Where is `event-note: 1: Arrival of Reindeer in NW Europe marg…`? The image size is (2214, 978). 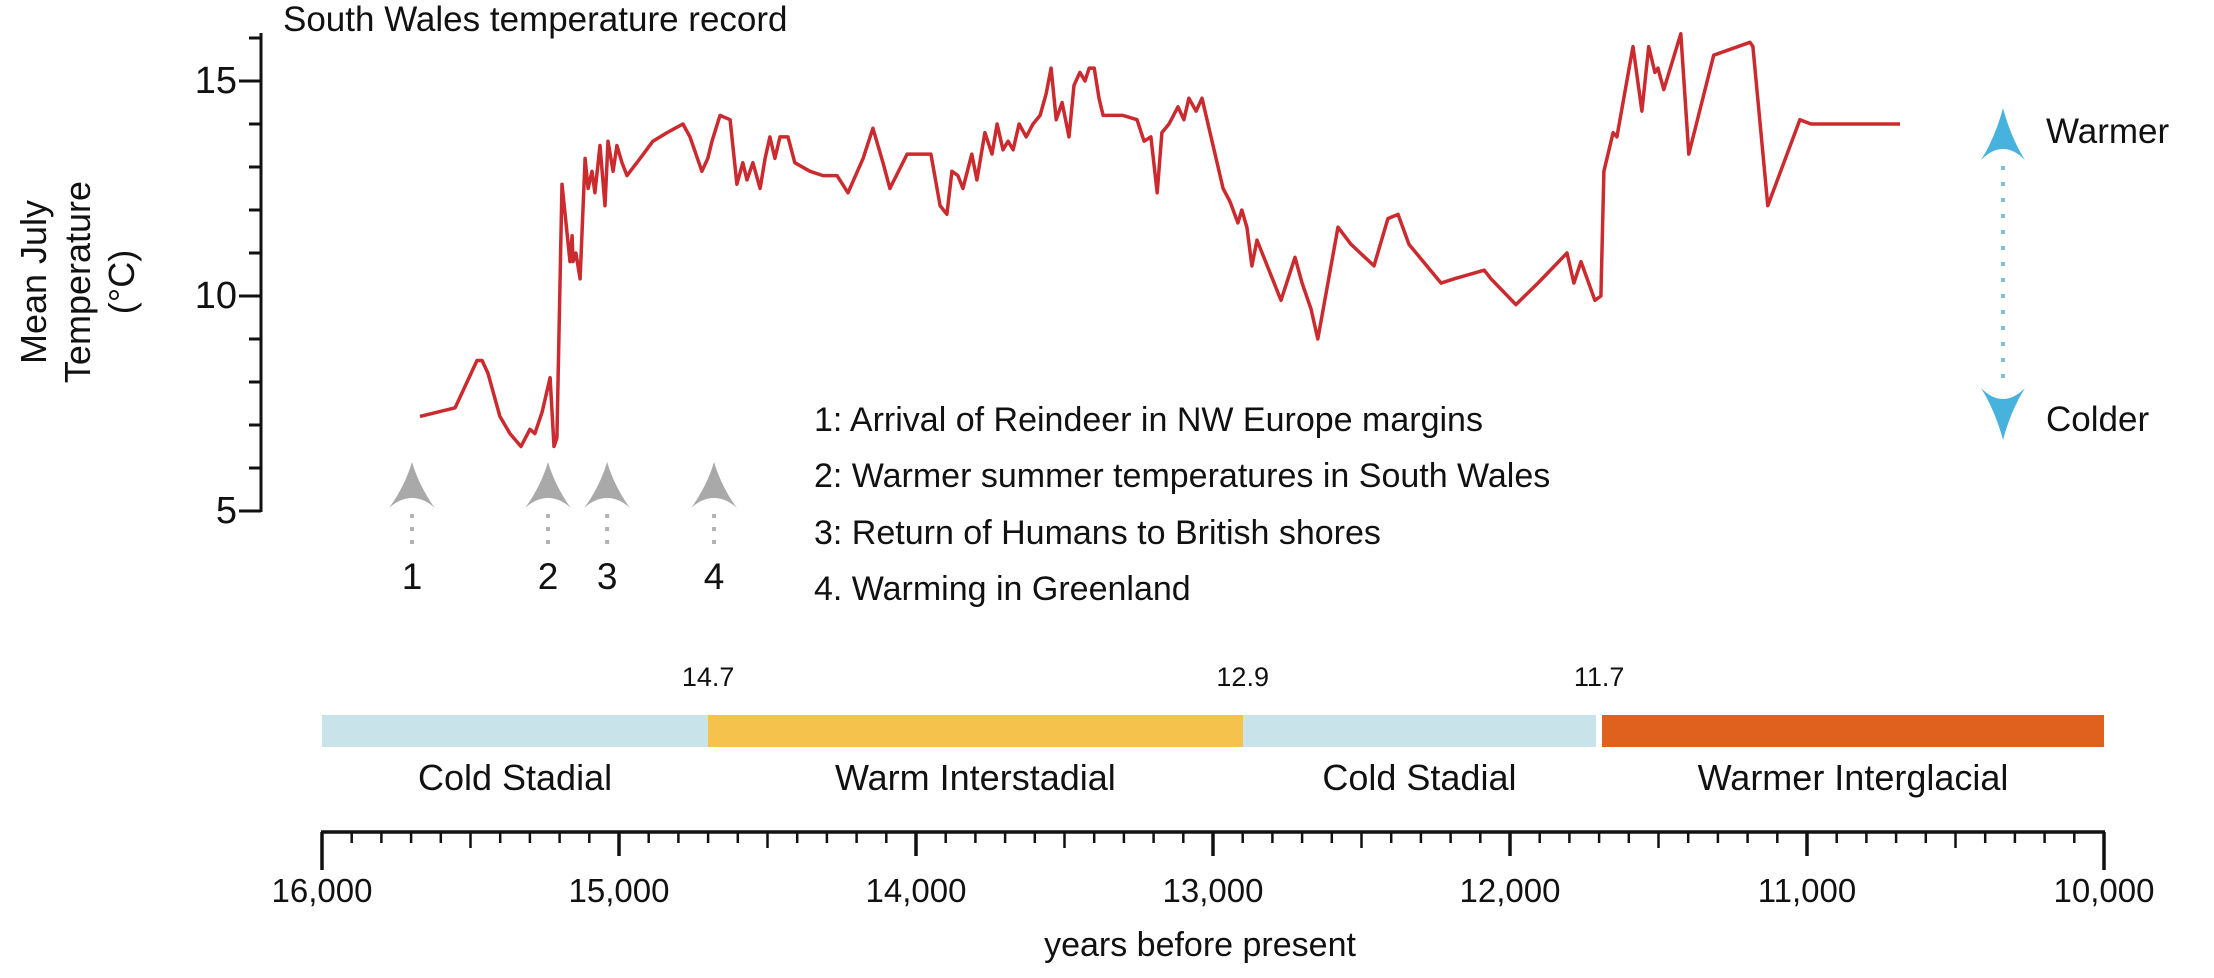
event-note: 1: Arrival of Reindeer in NW Europe marg… is located at coordinates (1148, 420).